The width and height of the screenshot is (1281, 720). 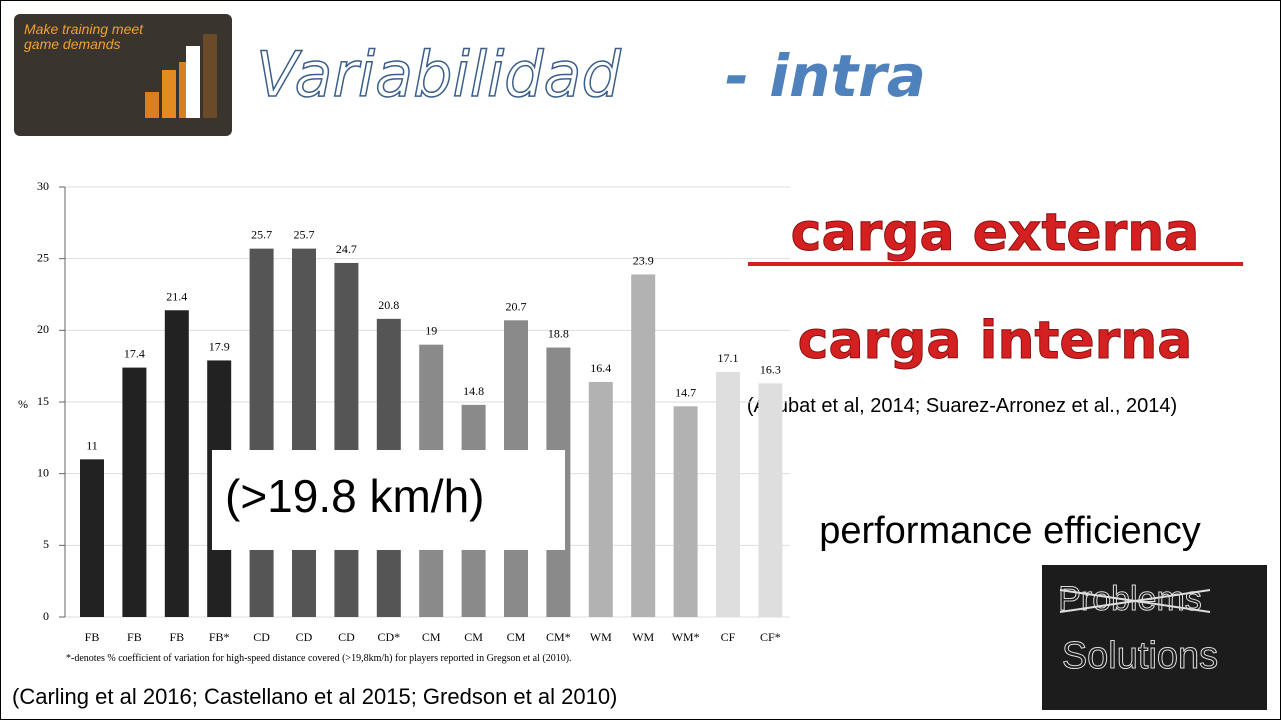 I want to click on x-tick-label: CM*, so click(x=558, y=637).